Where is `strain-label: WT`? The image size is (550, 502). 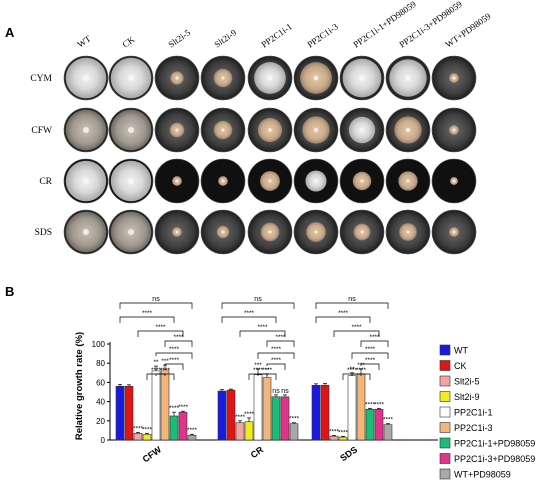
strain-label: WT is located at coordinates (84, 41).